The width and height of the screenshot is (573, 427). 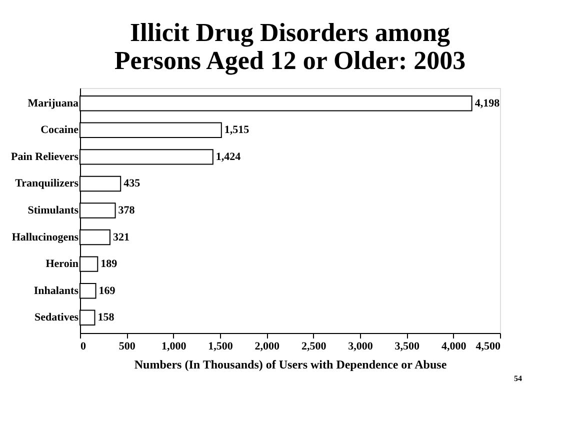 What do you see at coordinates (229, 156) in the screenshot?
I see `data-label: 1,424` at bounding box center [229, 156].